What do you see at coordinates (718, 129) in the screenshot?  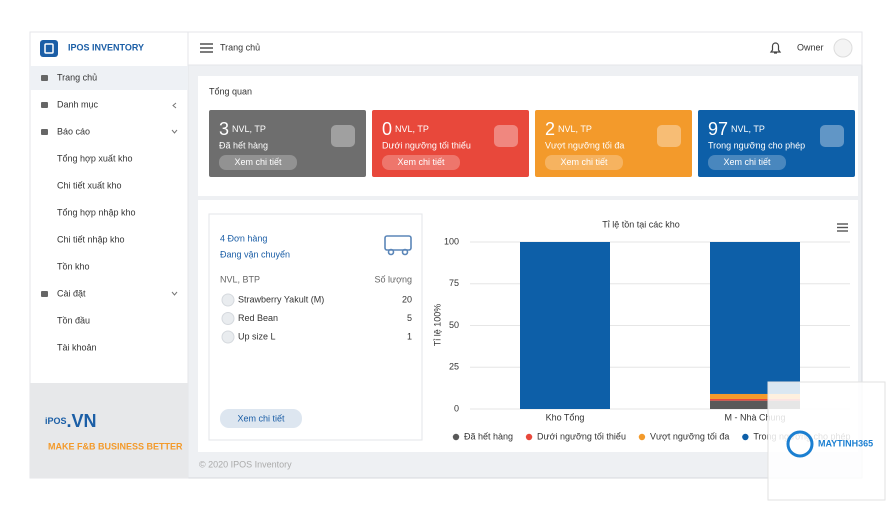 I see `card-number: 97` at bounding box center [718, 129].